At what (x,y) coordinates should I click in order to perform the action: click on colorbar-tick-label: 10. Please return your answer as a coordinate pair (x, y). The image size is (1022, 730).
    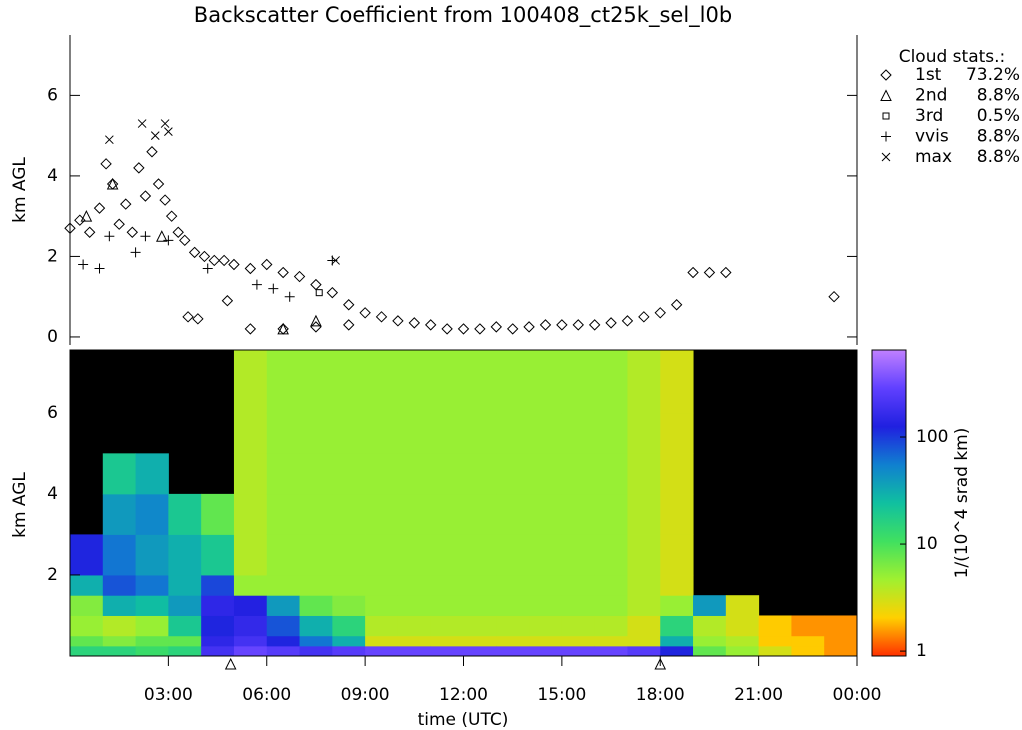
    Looking at the image, I should click on (927, 544).